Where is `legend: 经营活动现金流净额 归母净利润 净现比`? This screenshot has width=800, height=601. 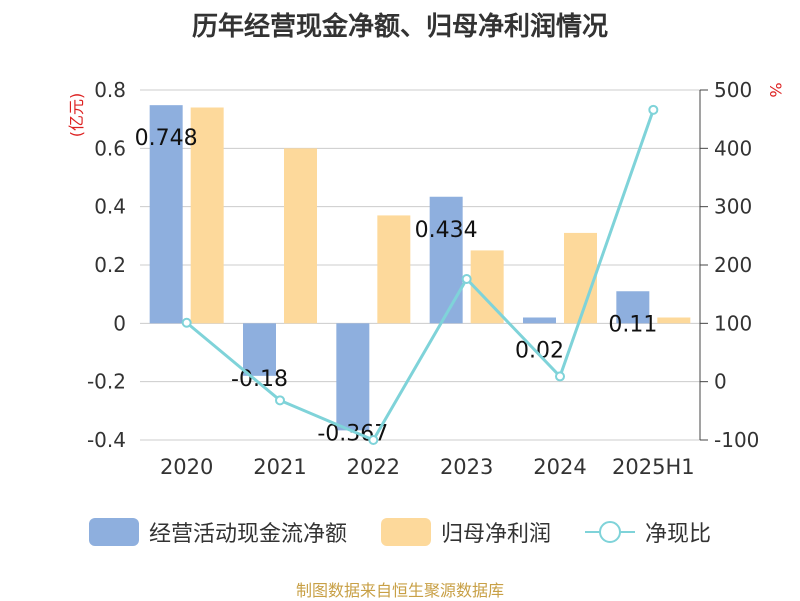 legend: 经营活动现金流净额 归母净利润 净现比 is located at coordinates (400, 532).